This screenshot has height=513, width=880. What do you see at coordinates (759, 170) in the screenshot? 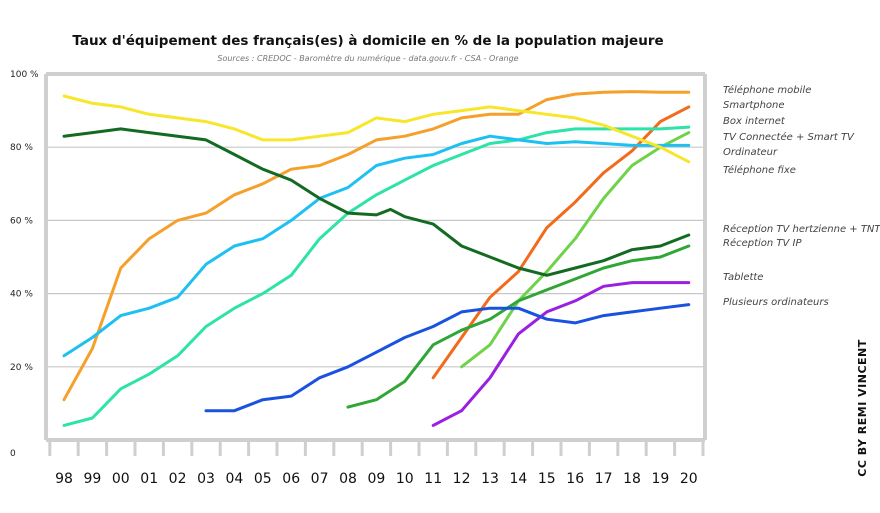
I see `legend-entry-6: Téléphone fixe` at bounding box center [759, 170].